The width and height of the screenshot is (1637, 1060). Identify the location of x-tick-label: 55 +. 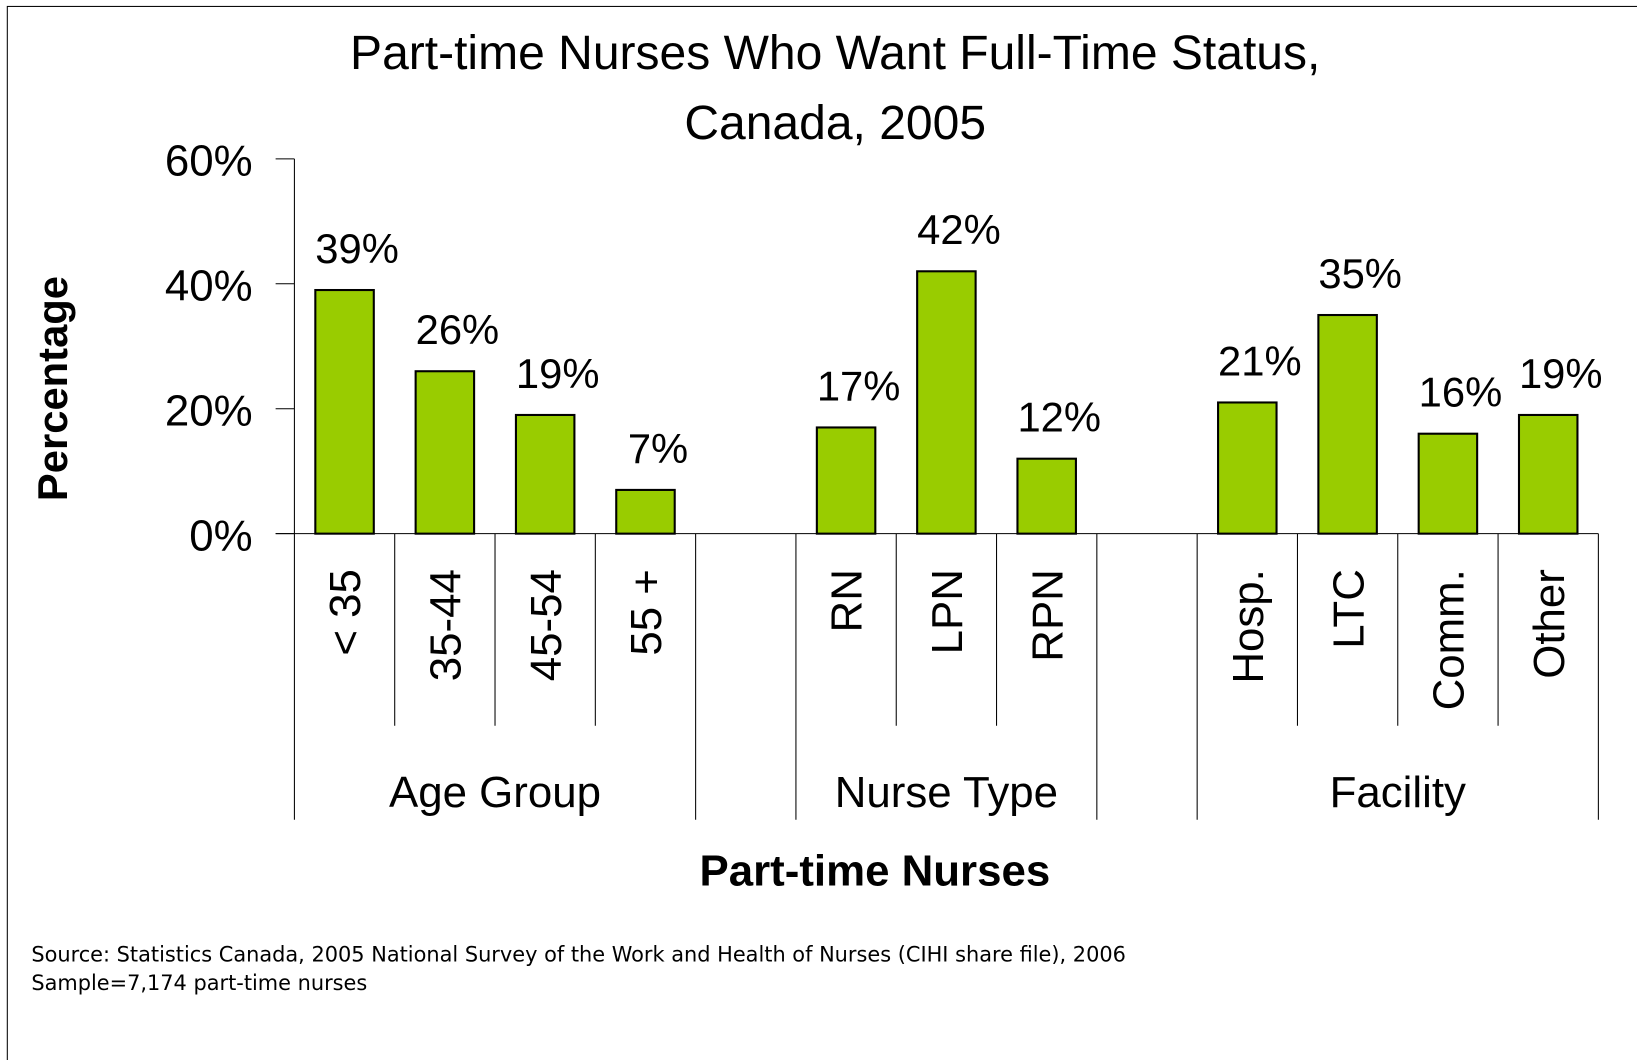
(646, 612).